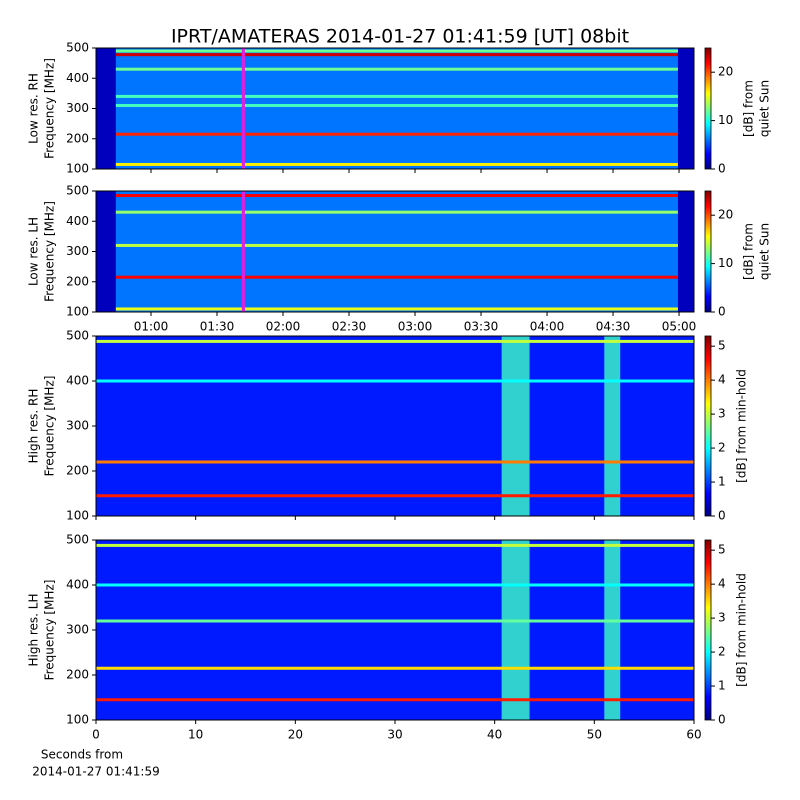 Image resolution: width=800 pixels, height=800 pixels. What do you see at coordinates (34, 251) in the screenshot?
I see `y-label: Low res. LH` at bounding box center [34, 251].